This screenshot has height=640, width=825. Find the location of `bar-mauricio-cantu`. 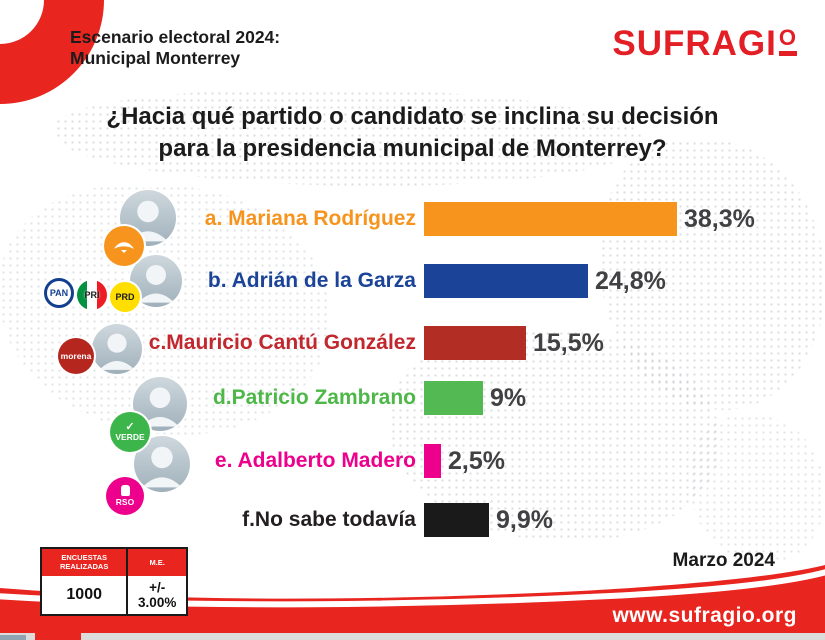

bar-mauricio-cantu is located at coordinates (475, 343).